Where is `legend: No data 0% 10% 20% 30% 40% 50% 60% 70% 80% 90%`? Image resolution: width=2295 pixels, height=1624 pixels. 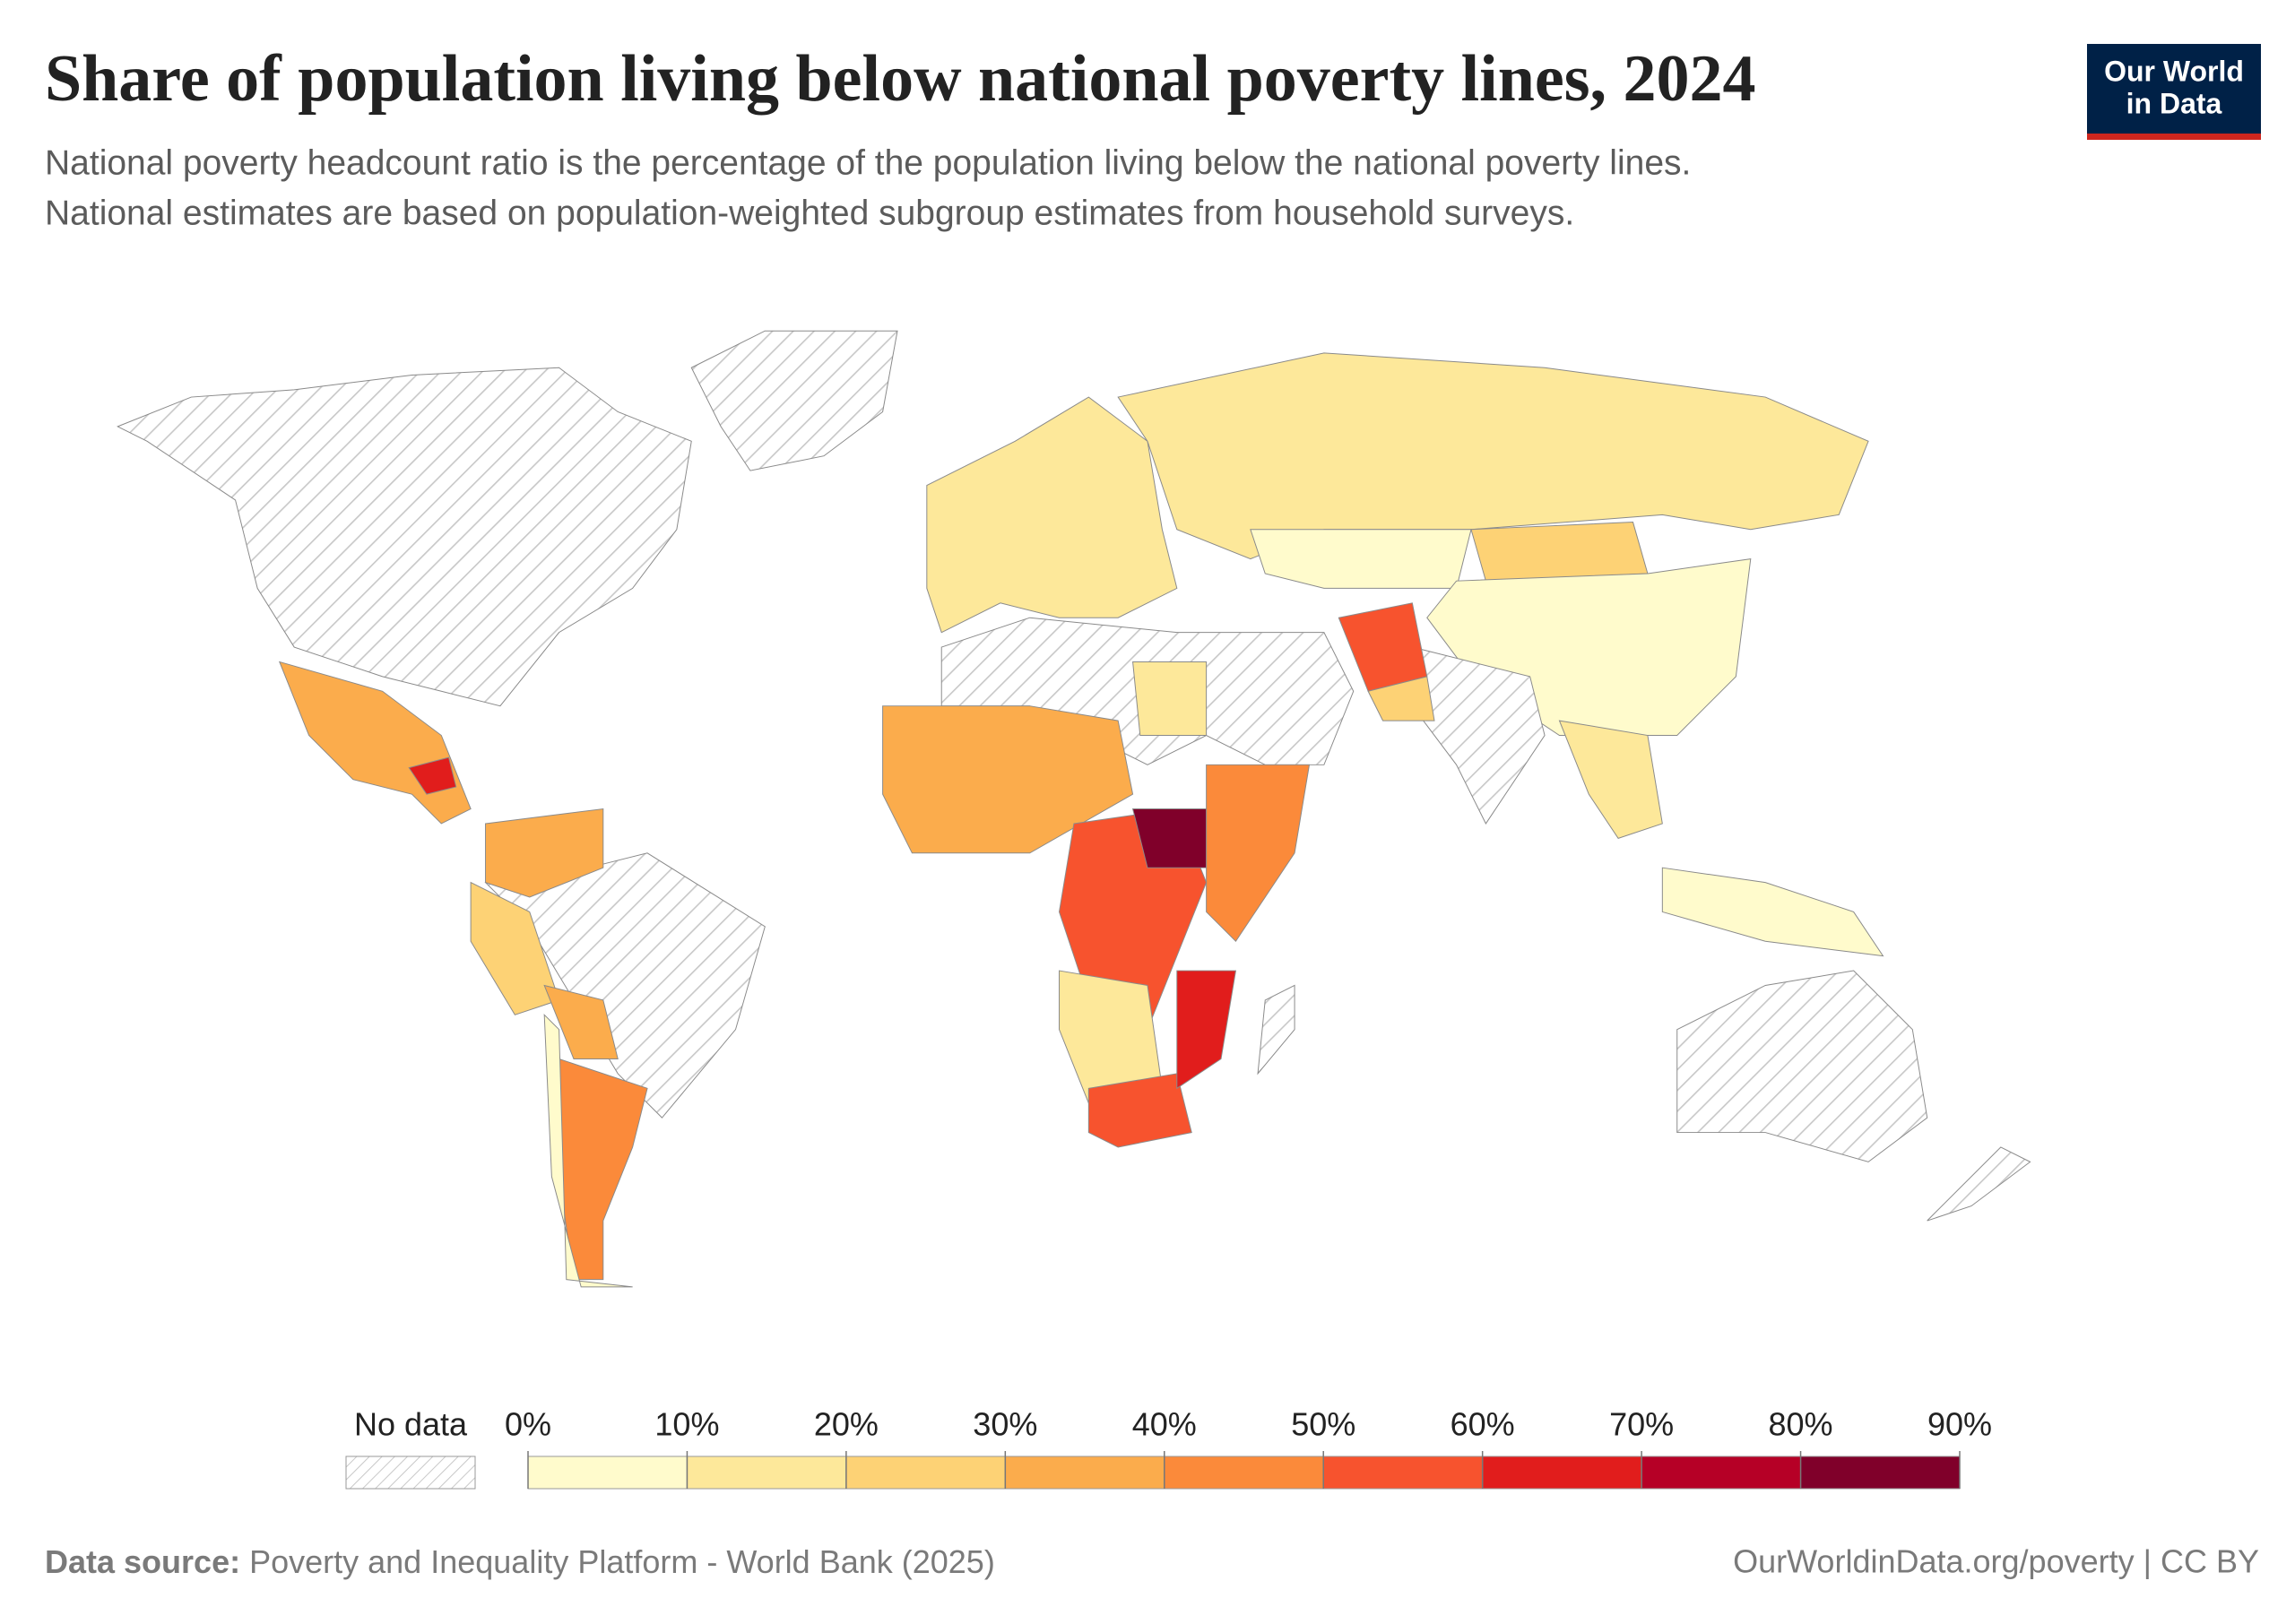 legend: No data 0% 10% 20% 30% 40% 50% 60% 70% 80% 90% is located at coordinates (1169, 1448).